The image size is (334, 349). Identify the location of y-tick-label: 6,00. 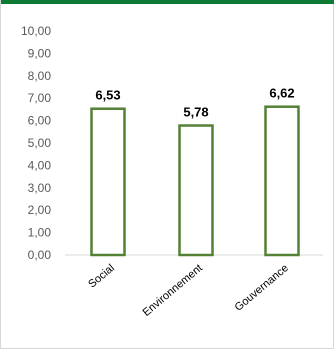
(40, 121).